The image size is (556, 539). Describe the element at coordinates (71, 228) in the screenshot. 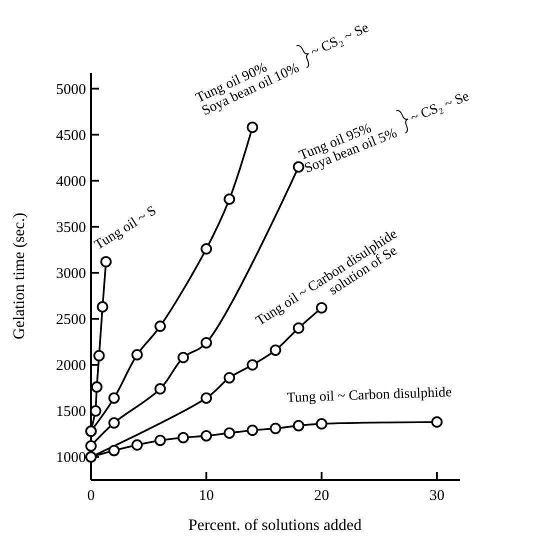

I see `y-tick-label: 3500` at that location.